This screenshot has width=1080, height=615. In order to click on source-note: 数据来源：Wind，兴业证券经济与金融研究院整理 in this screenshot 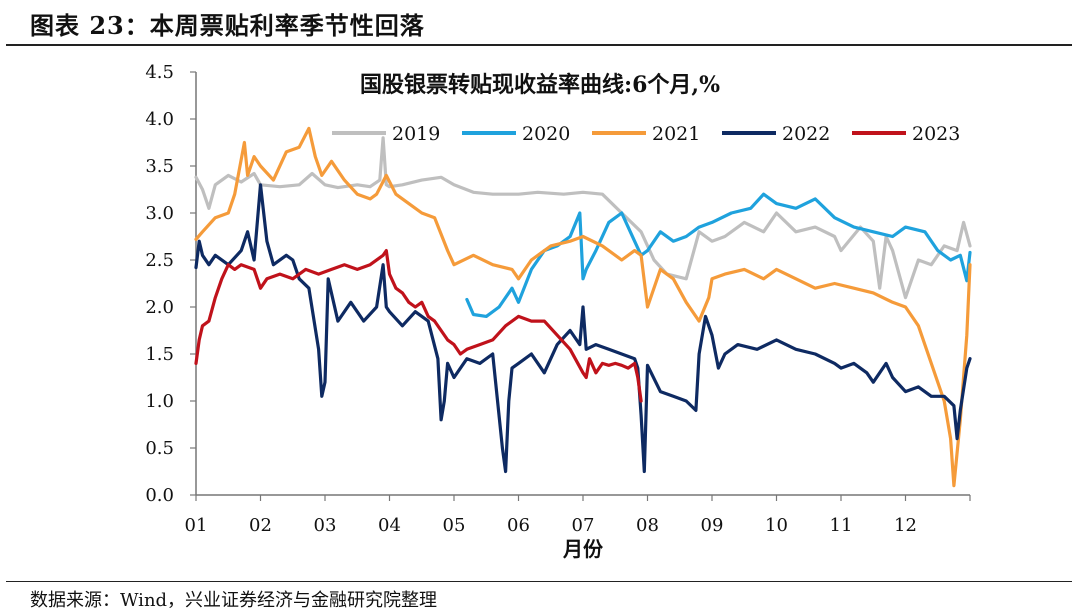, I will do `click(234, 600)`.